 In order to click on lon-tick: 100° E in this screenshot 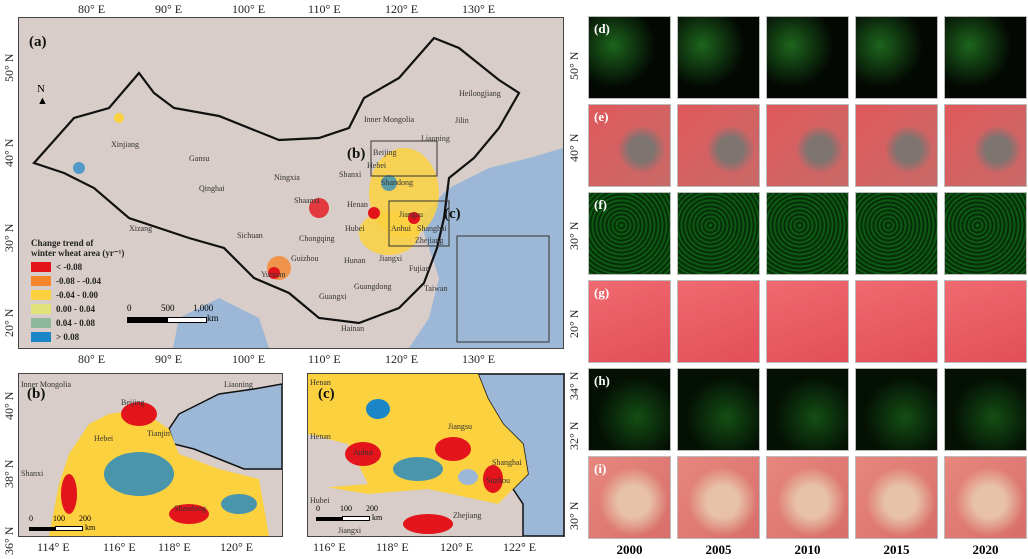, I will do `click(249, 359)`.